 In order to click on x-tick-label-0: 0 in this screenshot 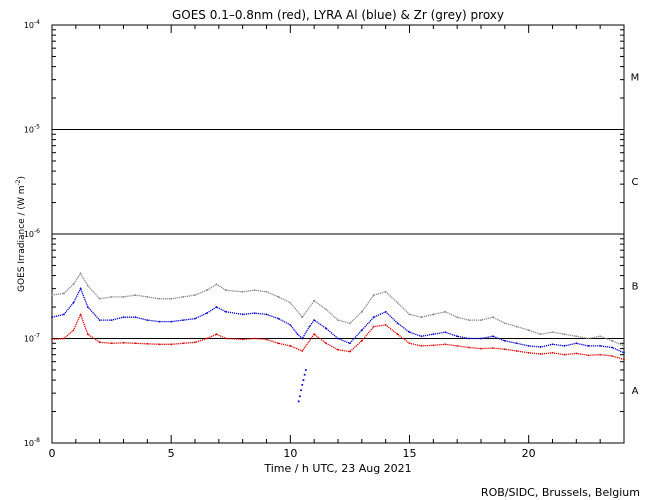, I will do `click(52, 453)`.